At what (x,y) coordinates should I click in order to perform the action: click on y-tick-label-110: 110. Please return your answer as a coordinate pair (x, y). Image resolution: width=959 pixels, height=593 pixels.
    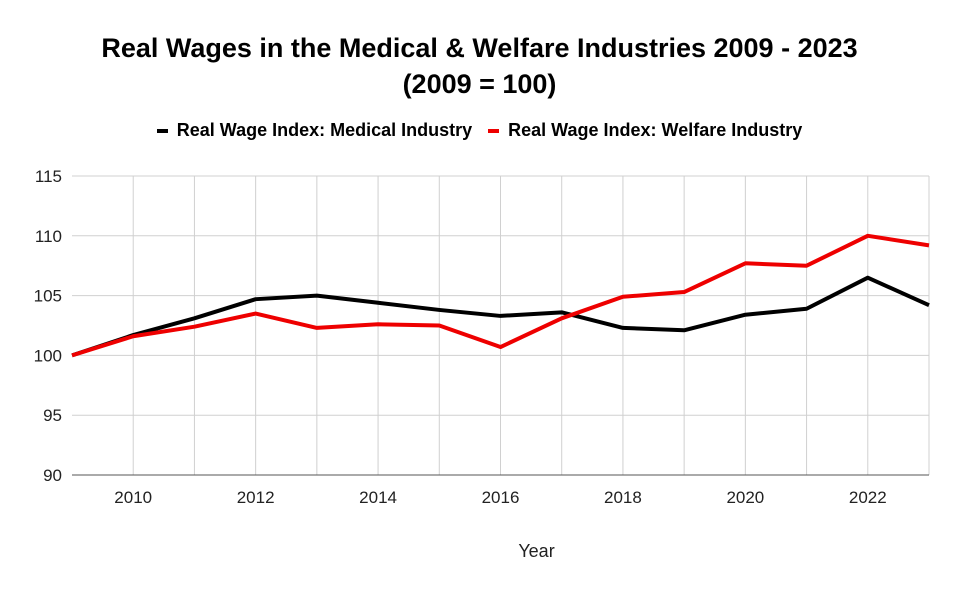
    Looking at the image, I should click on (48, 236).